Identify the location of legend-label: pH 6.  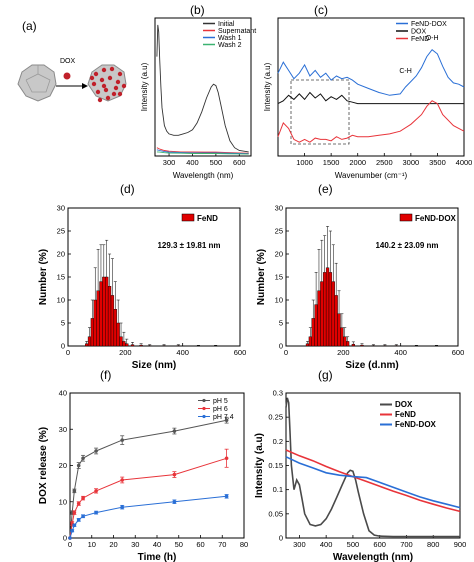
(220, 409).